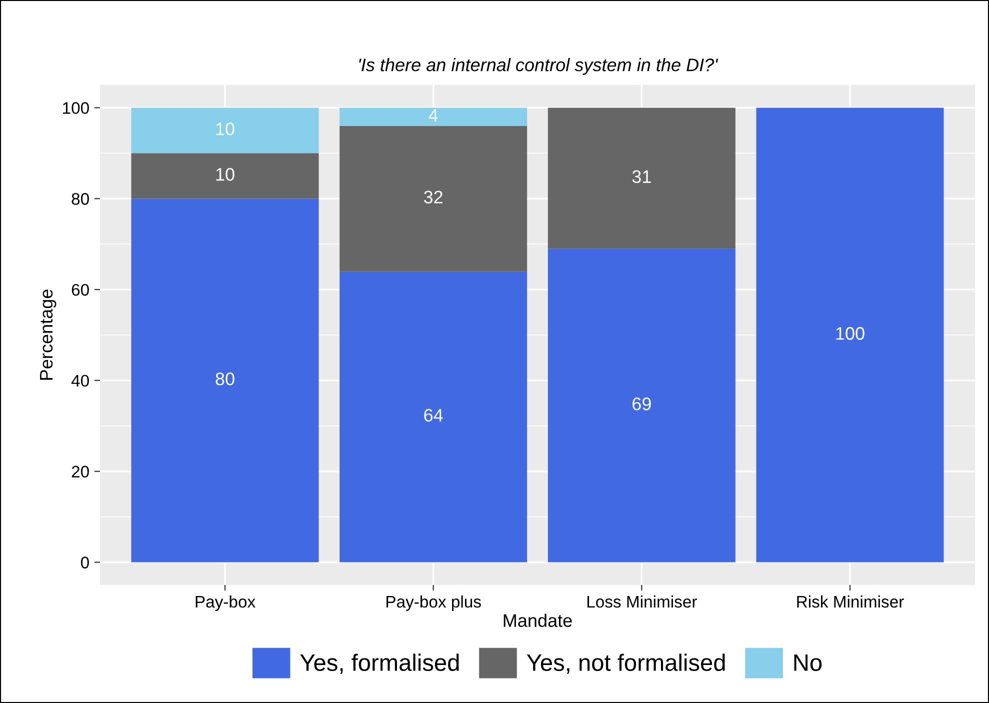  I want to click on x-tick-label: Loss Minimiser, so click(642, 601).